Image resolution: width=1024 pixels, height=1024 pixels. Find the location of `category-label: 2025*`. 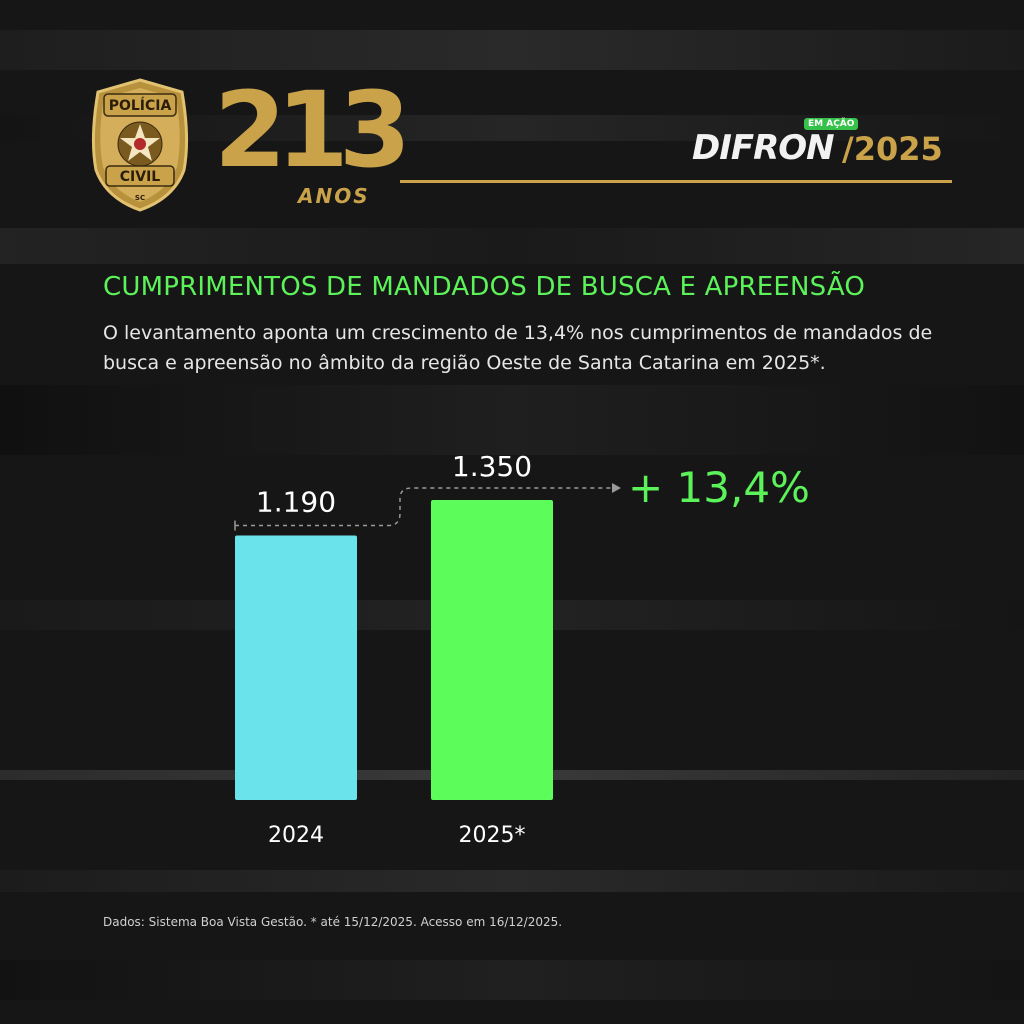

category-label: 2025* is located at coordinates (492, 835).